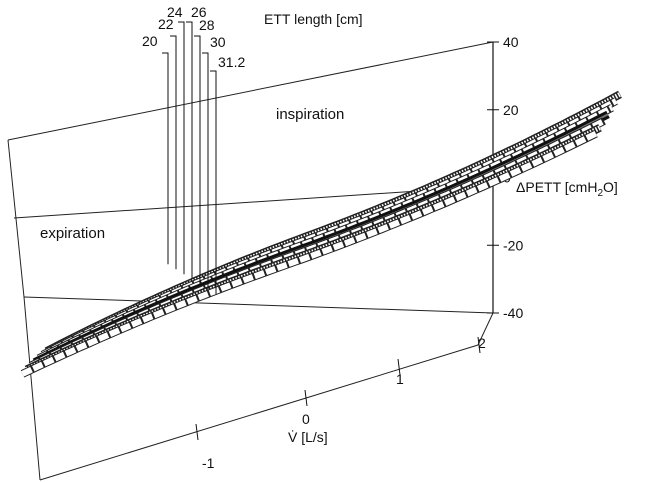 This screenshot has height=483, width=648. What do you see at coordinates (308, 437) in the screenshot?
I see `x-axis-label: V̇ [L/s]` at bounding box center [308, 437].